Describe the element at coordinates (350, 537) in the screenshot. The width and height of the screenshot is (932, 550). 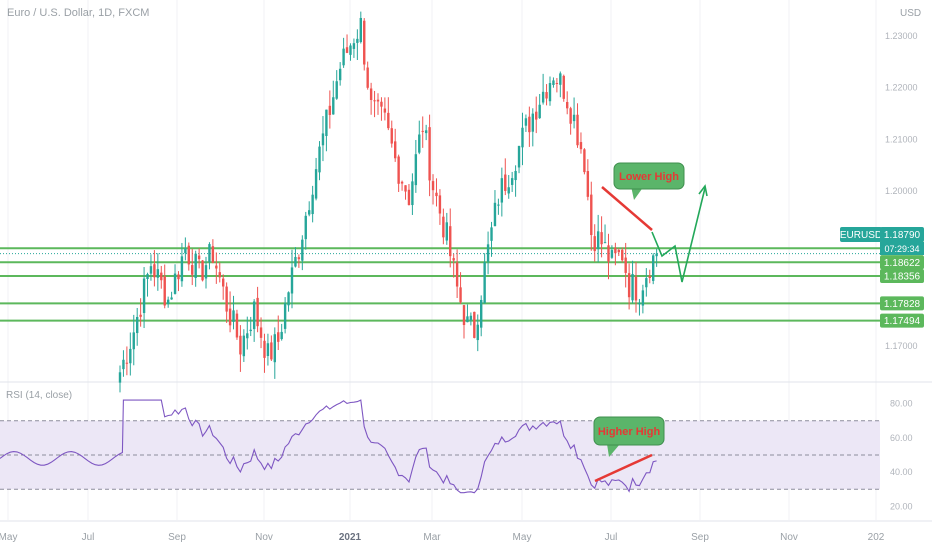
I see `time-tick-label: 2021` at that location.